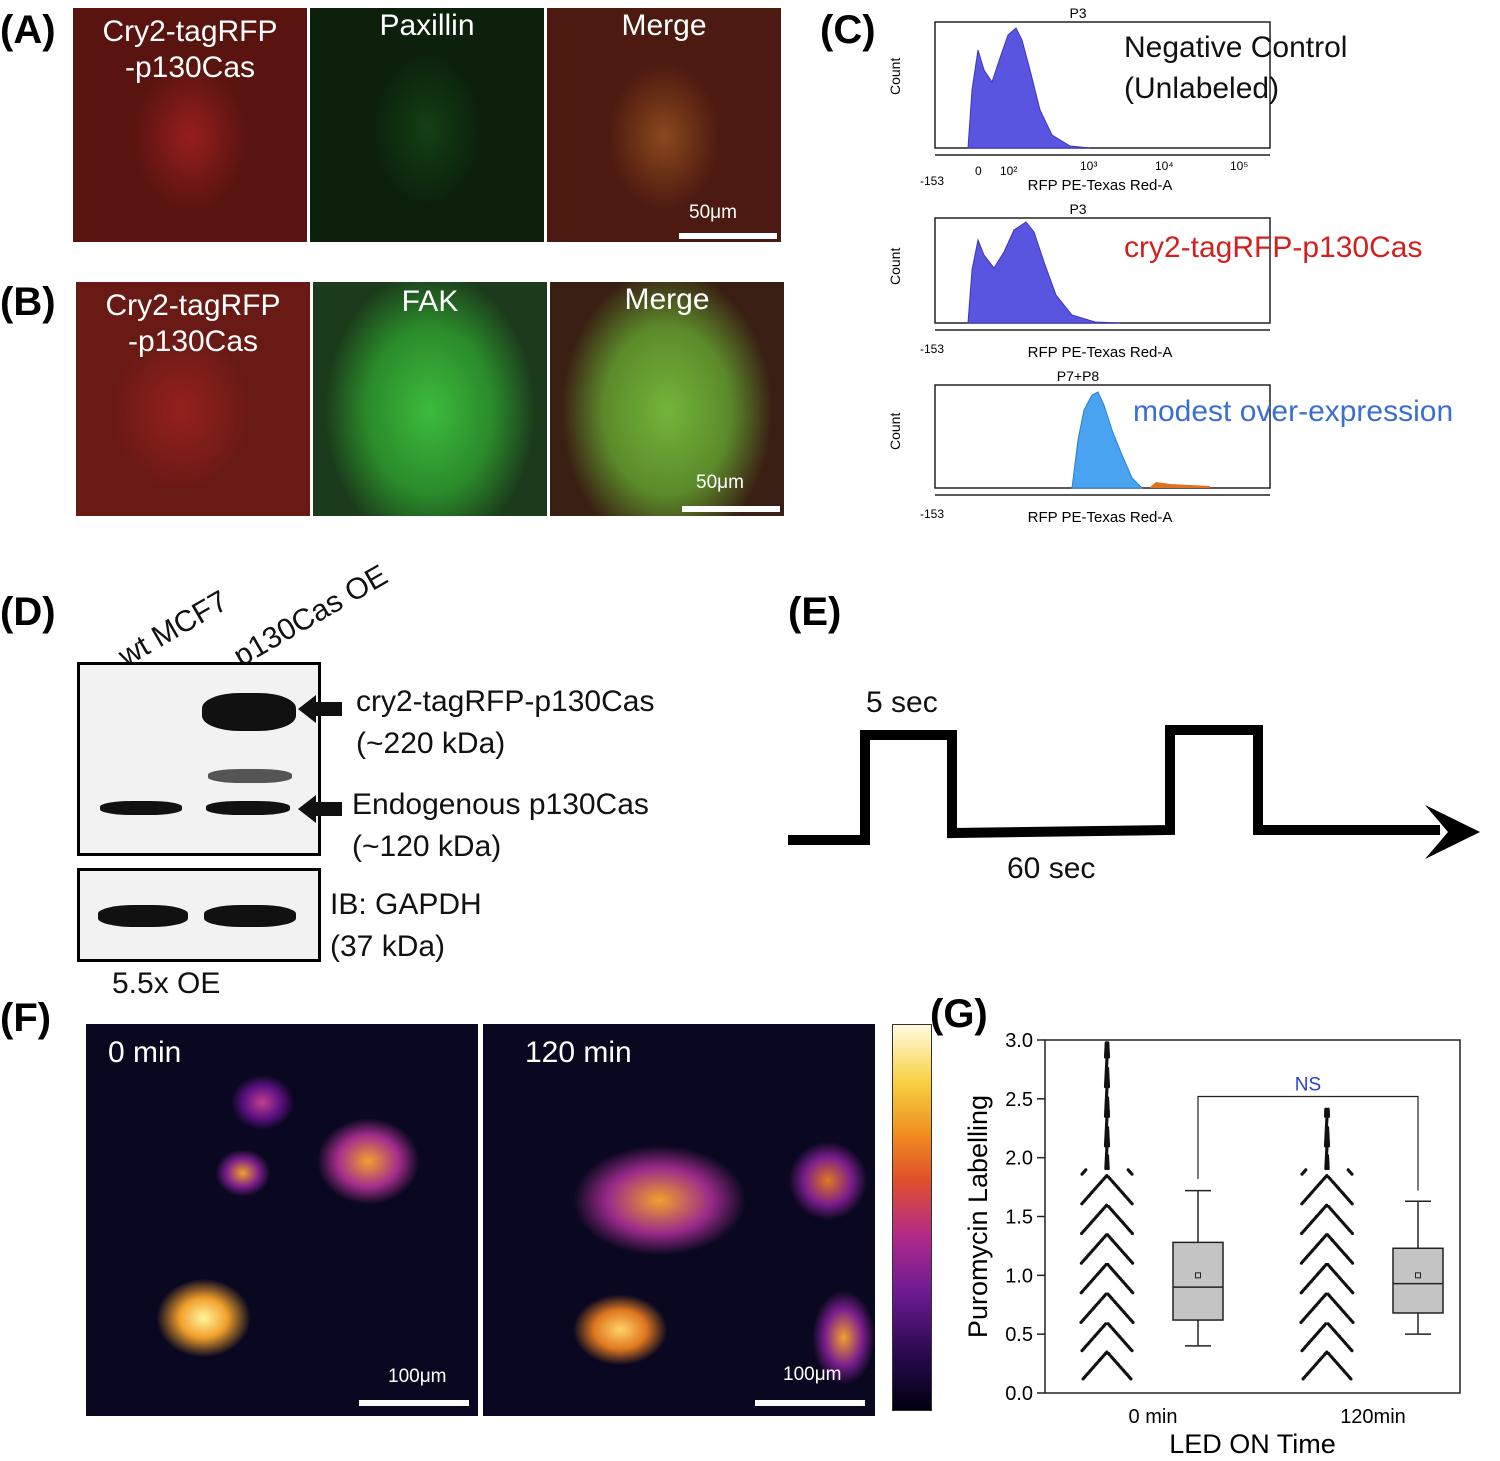  I want to click on flow-plot-1-annotation-line2: (Unlabeled), so click(1201, 88).